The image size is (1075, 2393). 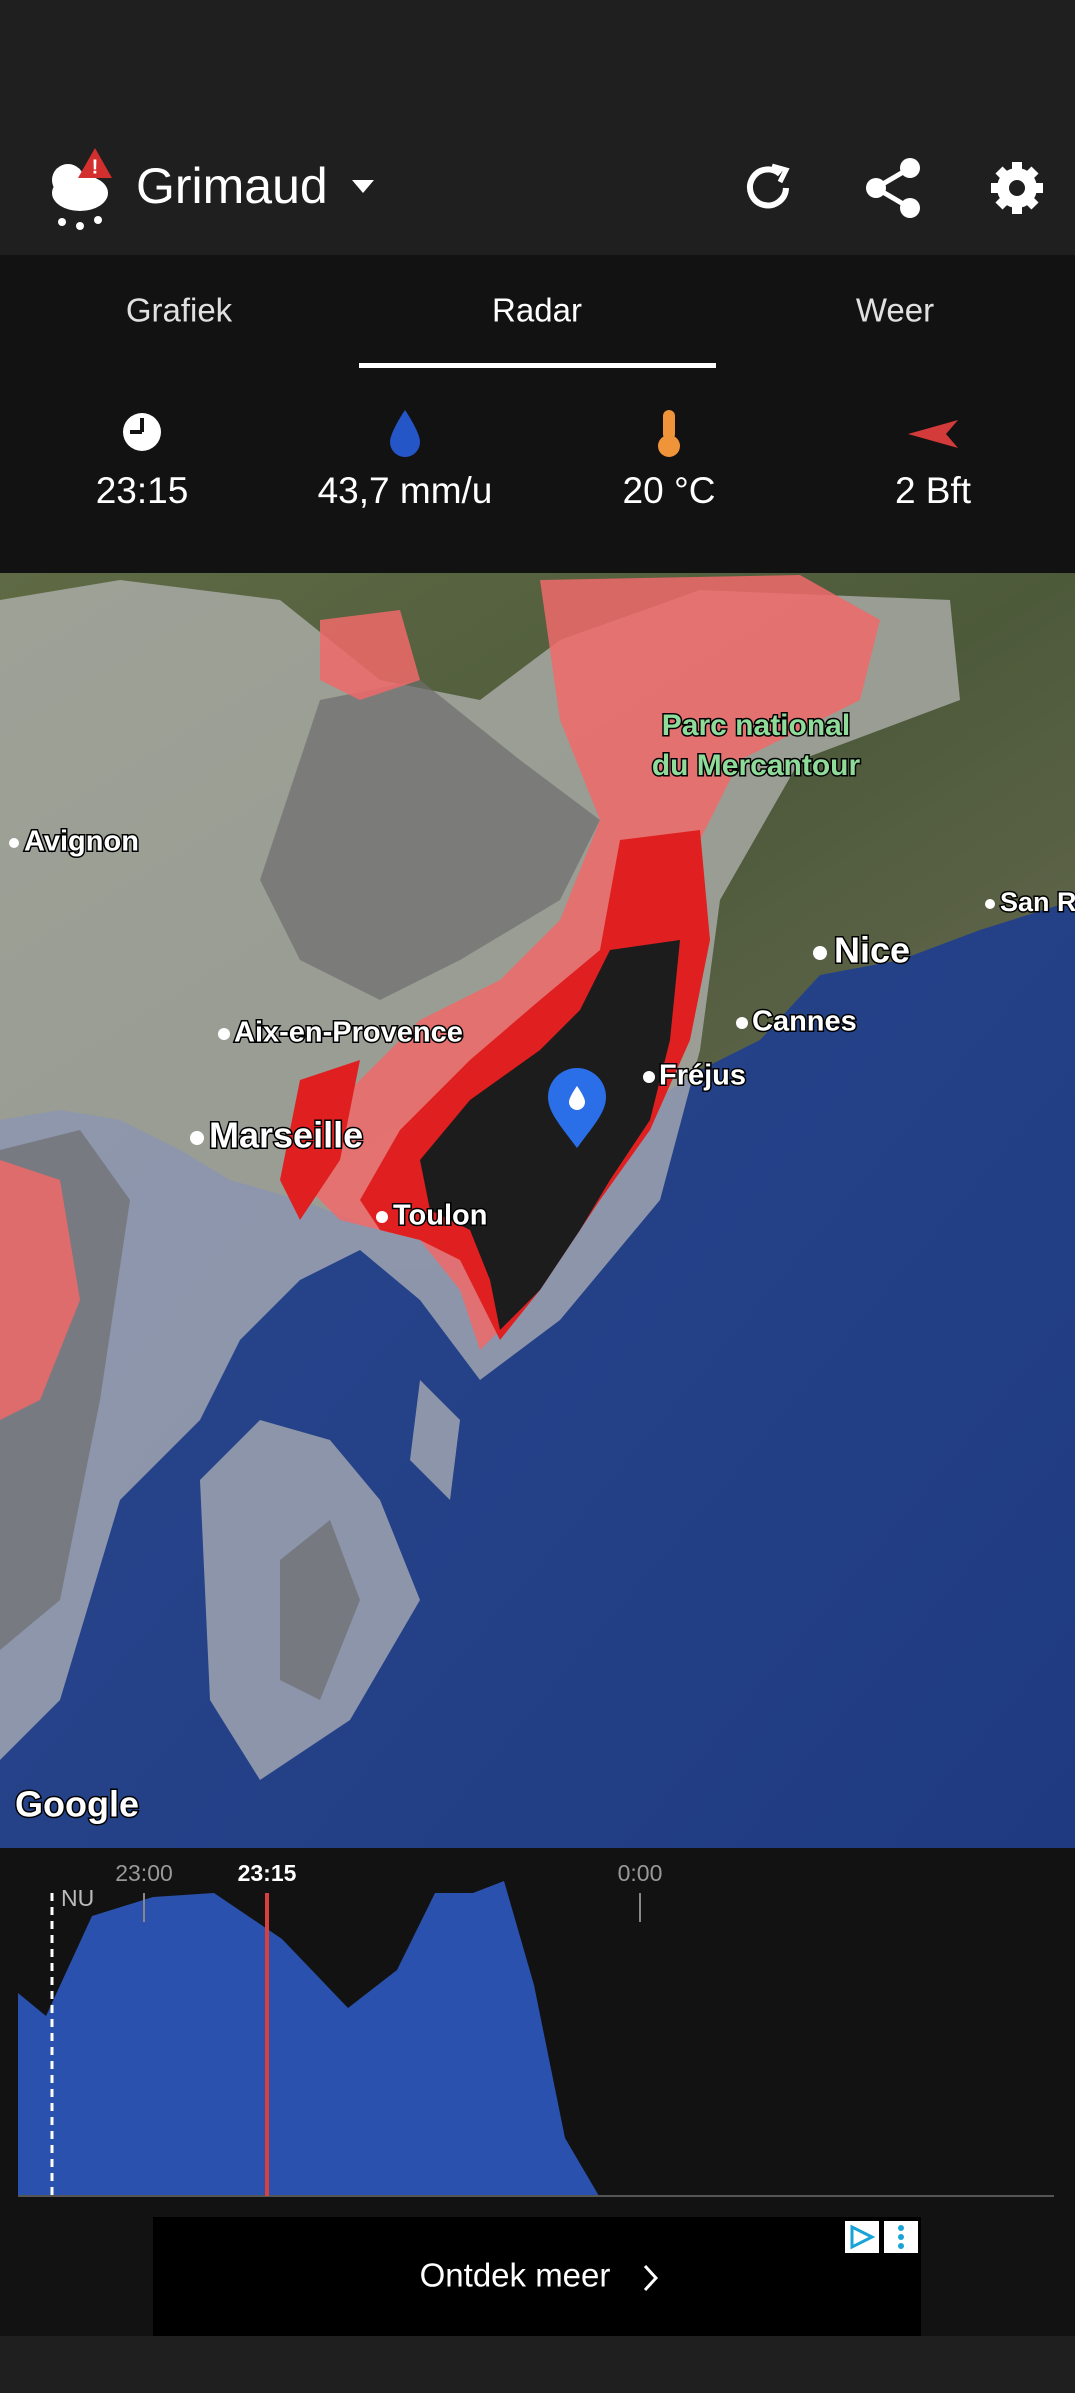 I want to click on map-label: Cannes, so click(x=804, y=1022).